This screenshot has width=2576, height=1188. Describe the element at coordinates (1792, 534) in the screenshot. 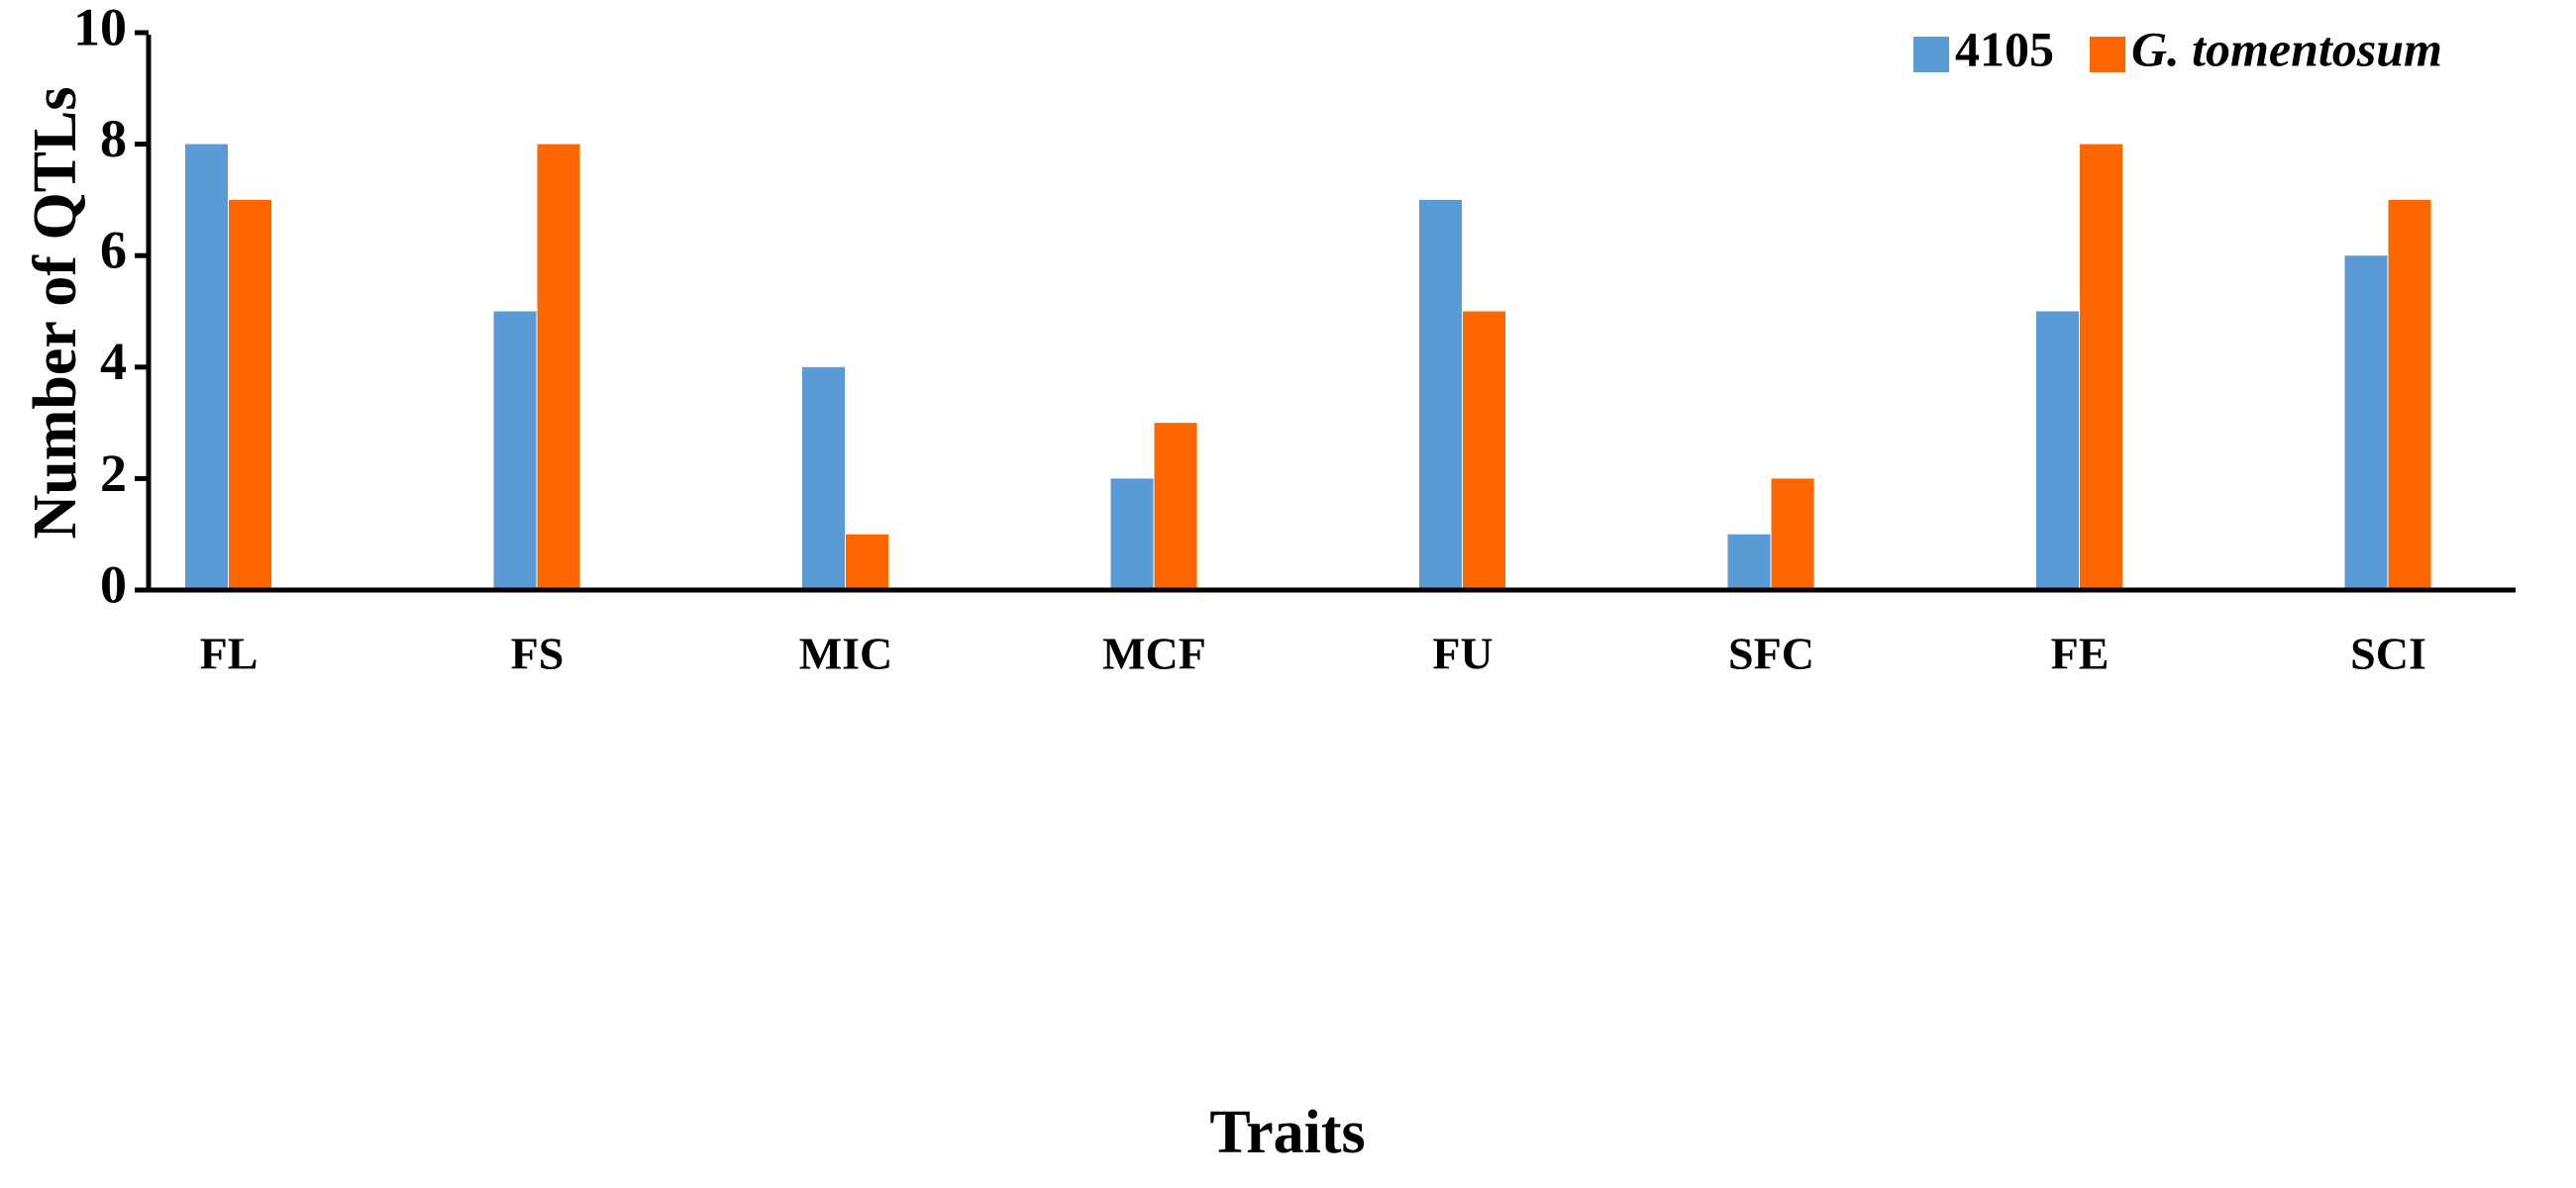

I see `bar-sfc-g-tomentosum` at that location.